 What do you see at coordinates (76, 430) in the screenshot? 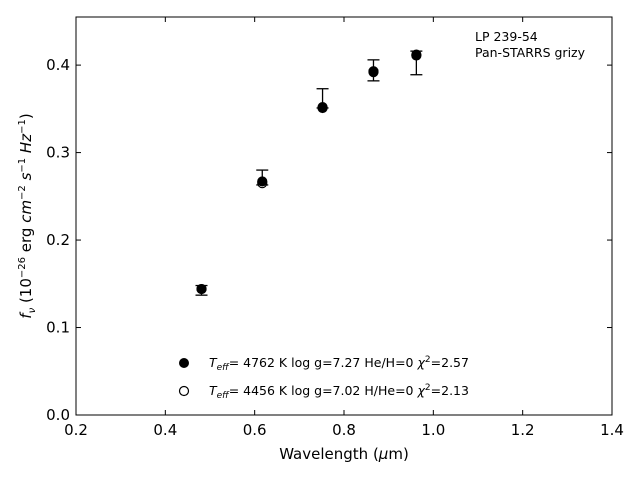
I see `x-tick-label: 0.2` at bounding box center [76, 430].